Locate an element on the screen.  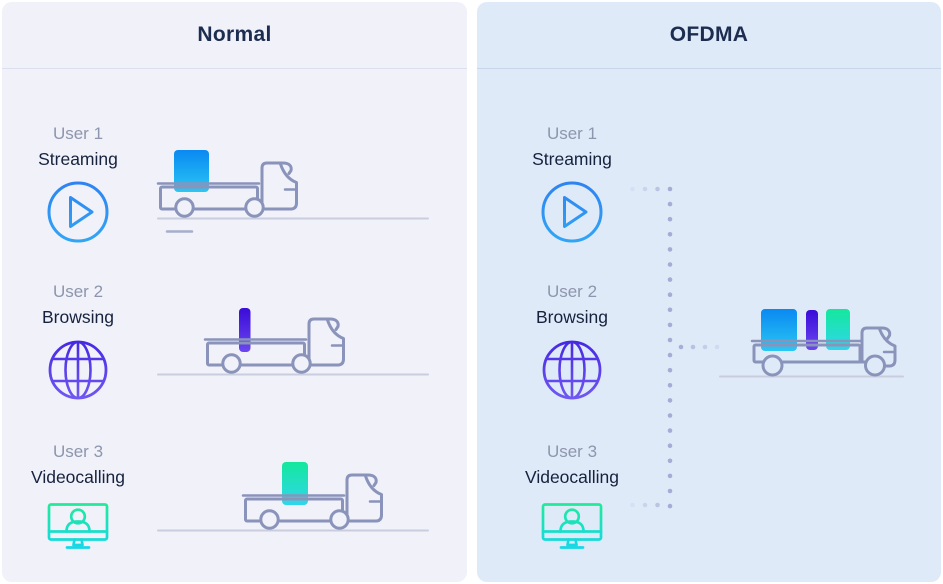
truck-streaming is located at coordinates (292, 191).